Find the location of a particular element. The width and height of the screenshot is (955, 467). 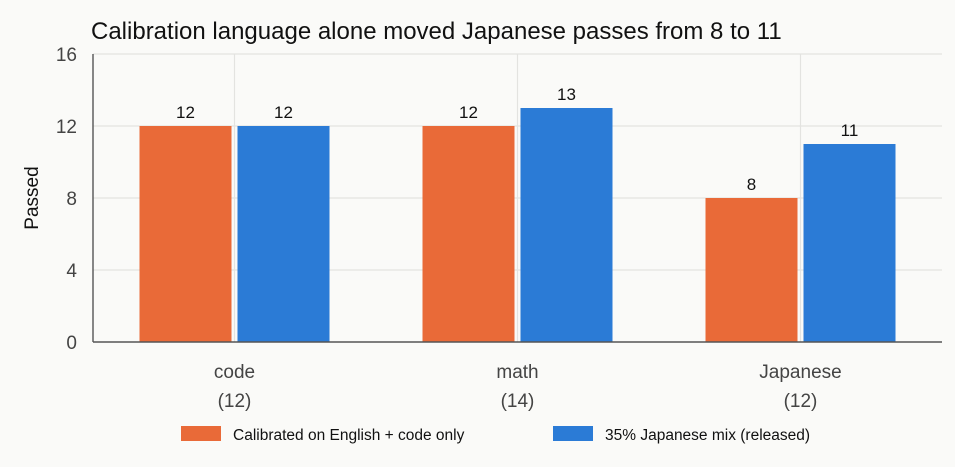

x-tick-label: code is located at coordinates (234, 372).